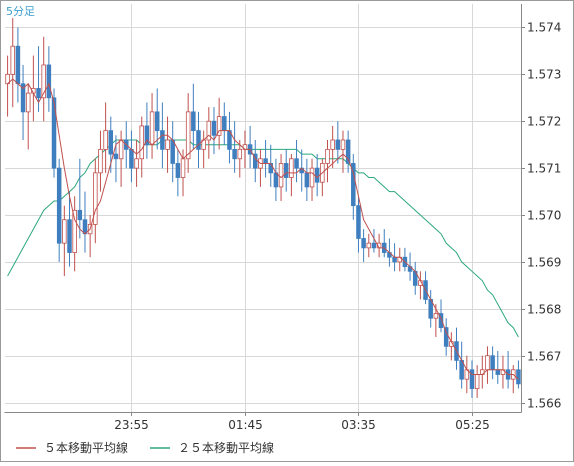  Describe the element at coordinates (544, 357) in the screenshot. I see `y-tick-label: 1.567` at that location.